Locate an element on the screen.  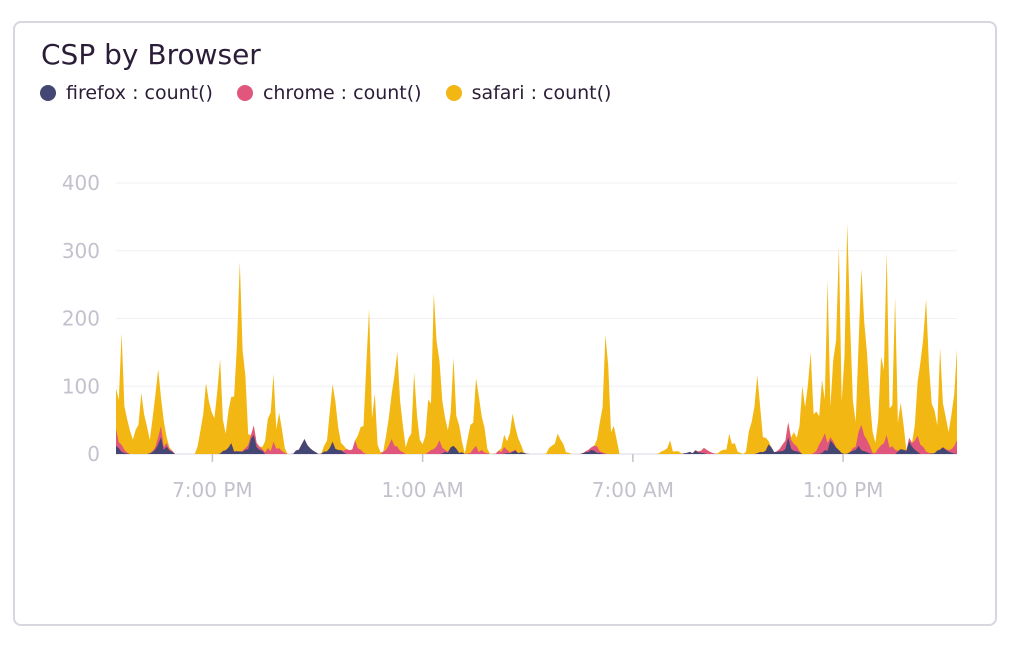
area-series-firefox is located at coordinates (536, 444).